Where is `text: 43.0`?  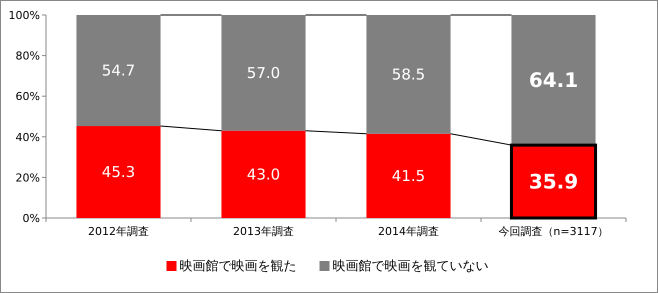 text: 43.0 is located at coordinates (263, 174).